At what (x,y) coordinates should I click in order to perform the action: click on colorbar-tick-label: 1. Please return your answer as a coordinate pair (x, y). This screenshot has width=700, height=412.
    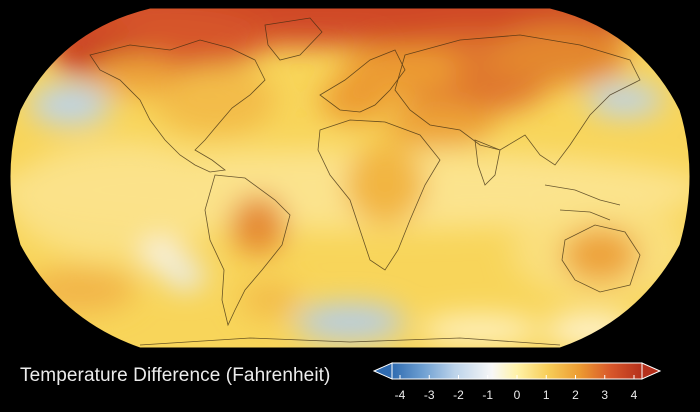
    Looking at the image, I should click on (546, 395).